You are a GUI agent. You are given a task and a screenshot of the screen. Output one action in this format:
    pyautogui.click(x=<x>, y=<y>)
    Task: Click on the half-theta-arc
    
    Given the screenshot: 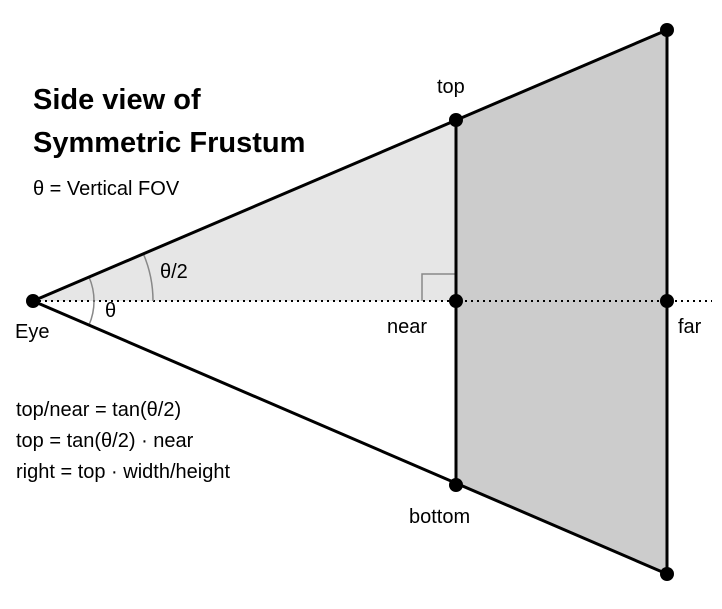 What is the action you would take?
    pyautogui.click(x=148, y=277)
    